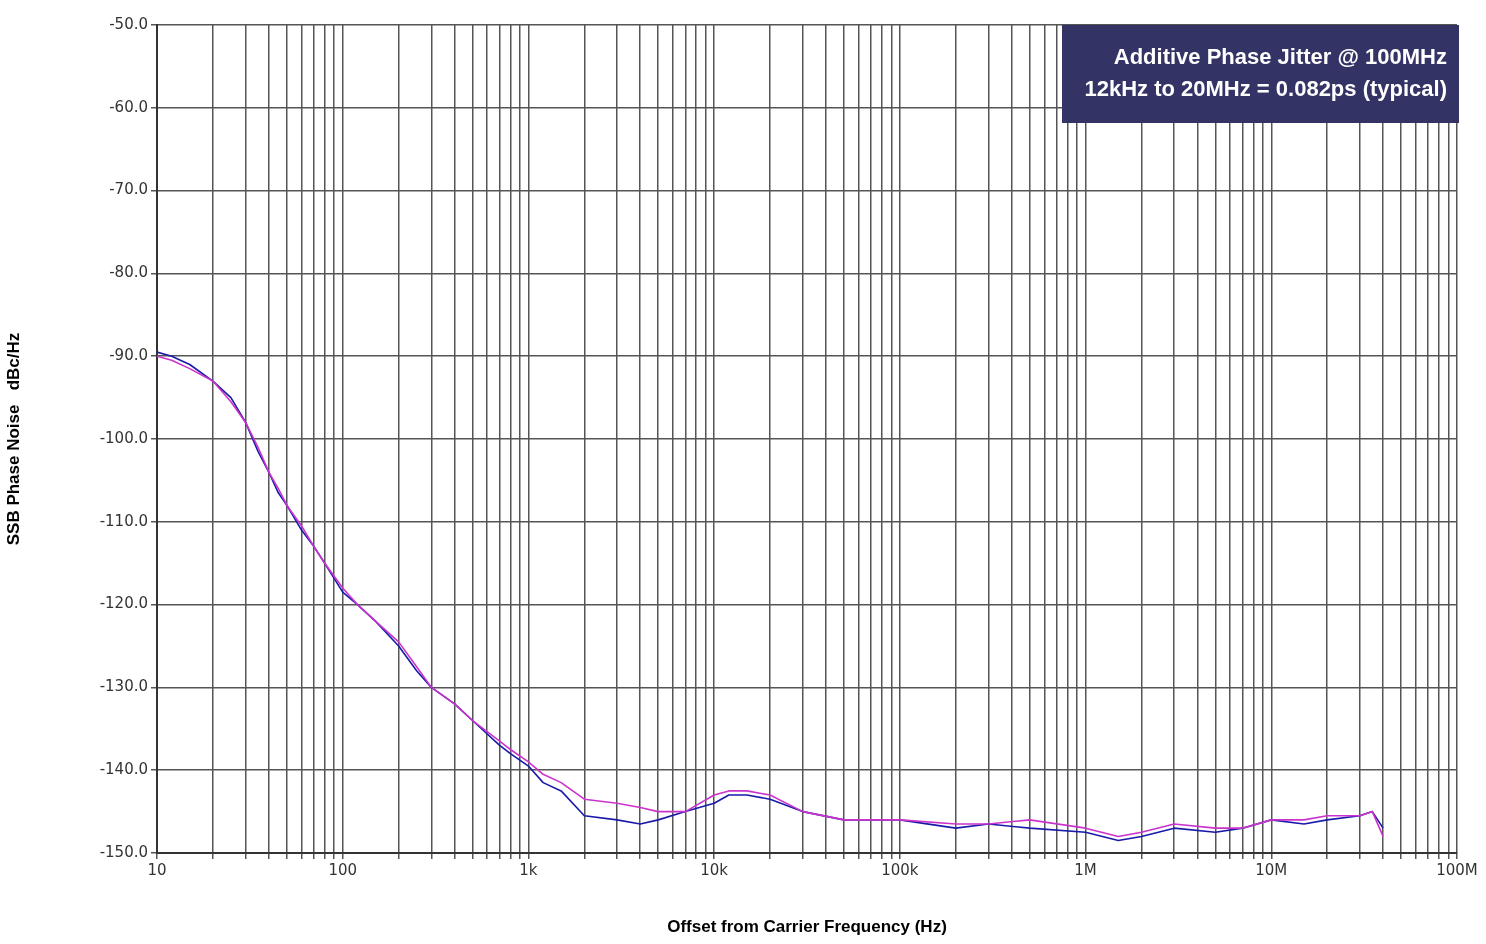  Describe the element at coordinates (1457, 869) in the screenshot. I see `x-tick-label: 100M` at that location.